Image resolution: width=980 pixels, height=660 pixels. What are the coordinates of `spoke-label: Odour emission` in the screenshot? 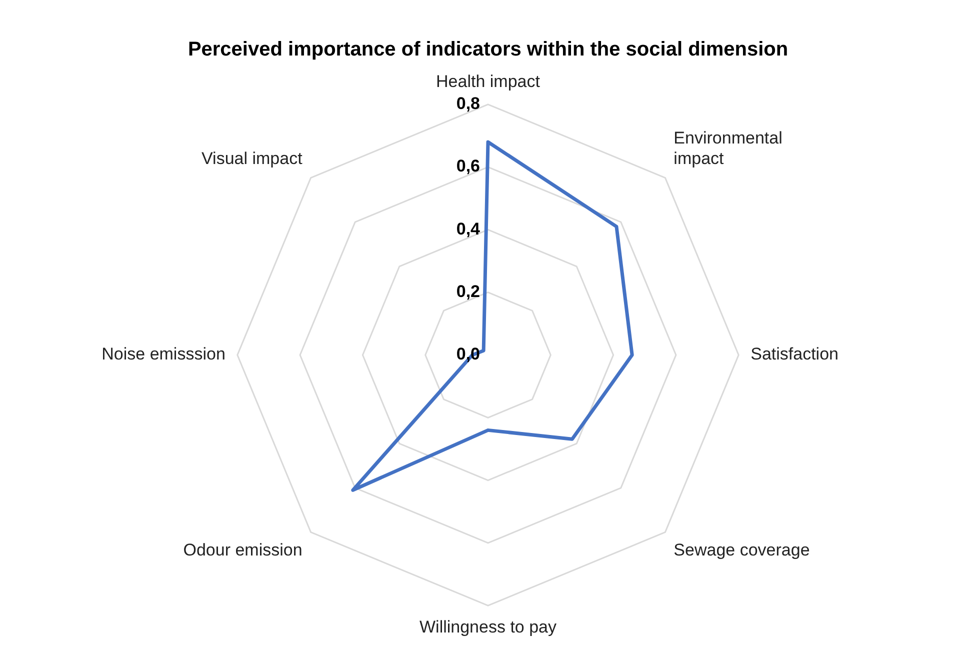 It's located at (242, 550).